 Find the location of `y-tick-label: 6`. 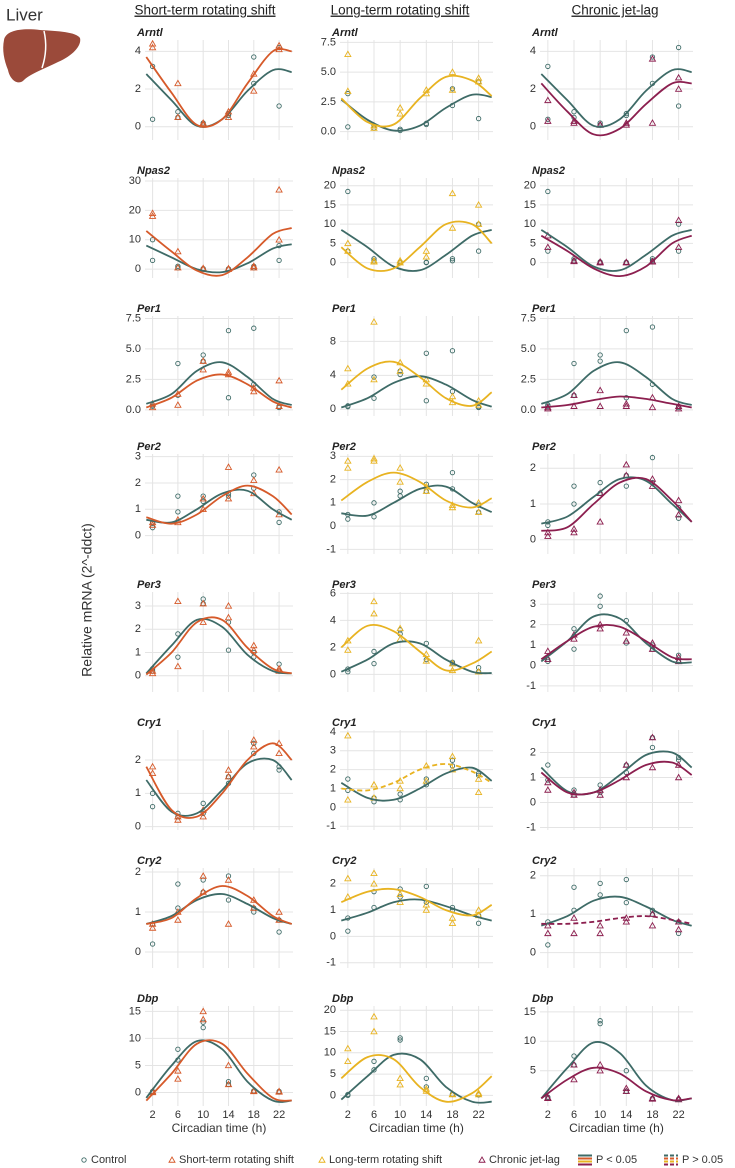

y-tick-label: 6 is located at coordinates (333, 593).